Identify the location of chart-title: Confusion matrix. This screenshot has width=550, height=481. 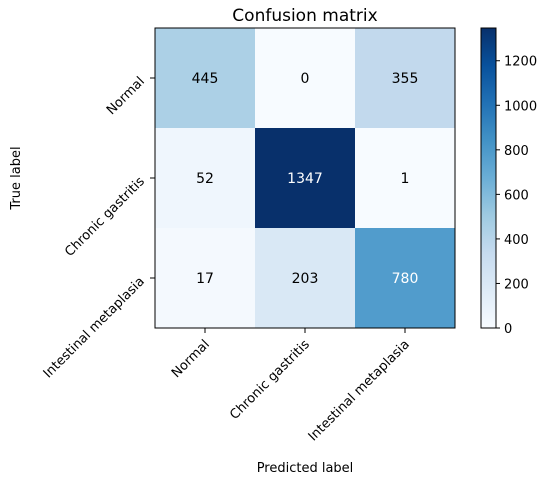
(304, 16).